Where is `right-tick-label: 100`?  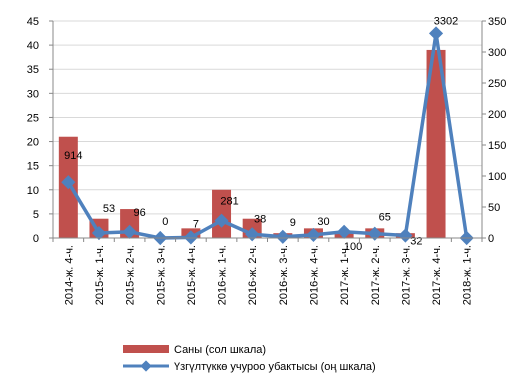 right-tick-label: 100 is located at coordinates (497, 177).